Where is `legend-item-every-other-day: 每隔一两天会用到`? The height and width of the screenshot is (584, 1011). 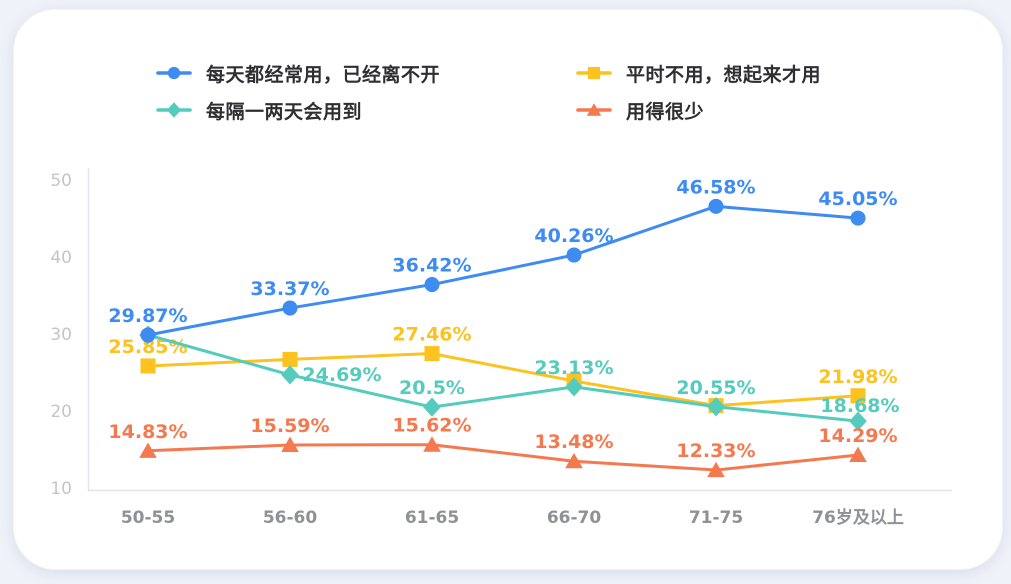
legend-item-every-other-day: 每隔一两天会用到 is located at coordinates (365, 110).